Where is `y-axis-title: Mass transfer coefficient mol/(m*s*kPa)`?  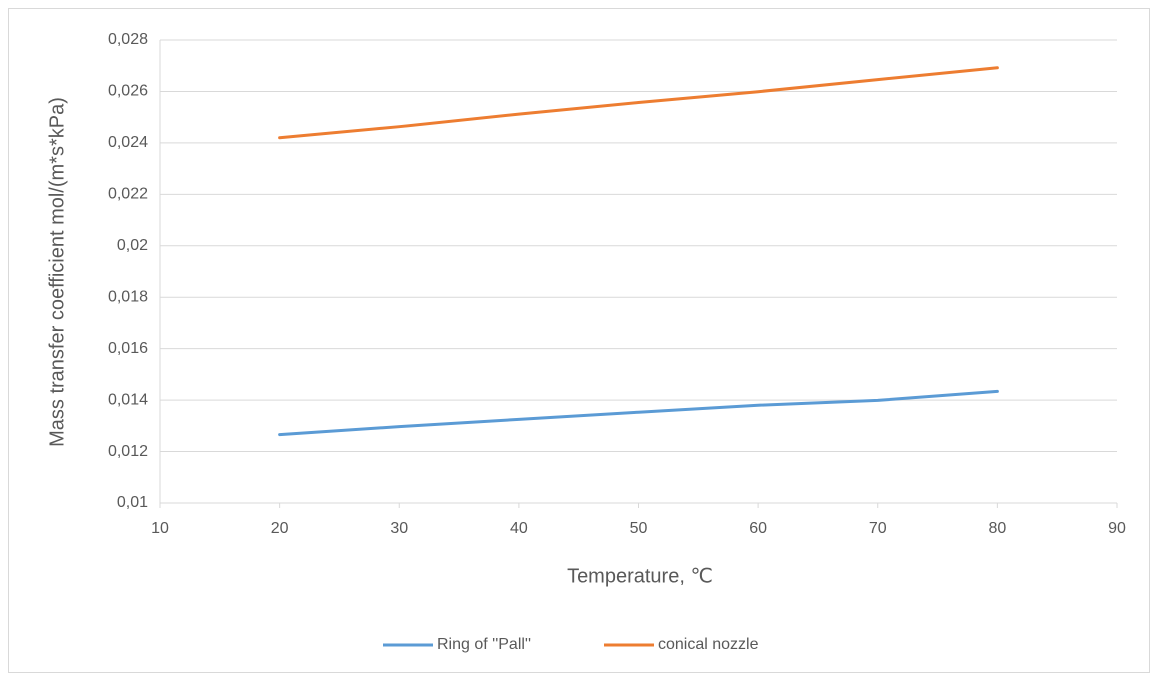 y-axis-title: Mass transfer coefficient mol/(m*s*kPa) is located at coordinates (57, 272).